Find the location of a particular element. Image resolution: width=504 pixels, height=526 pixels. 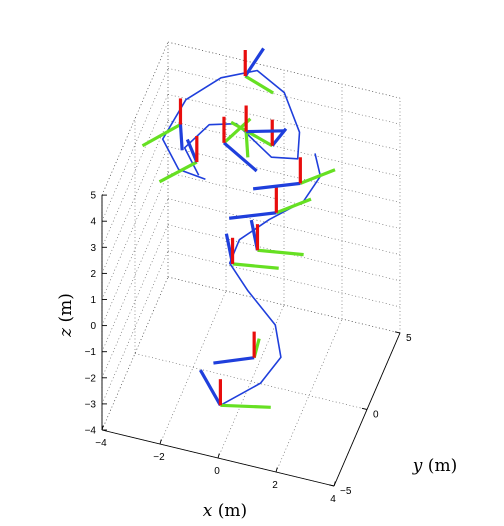

z-tick-label: −1 is located at coordinates (91, 352).